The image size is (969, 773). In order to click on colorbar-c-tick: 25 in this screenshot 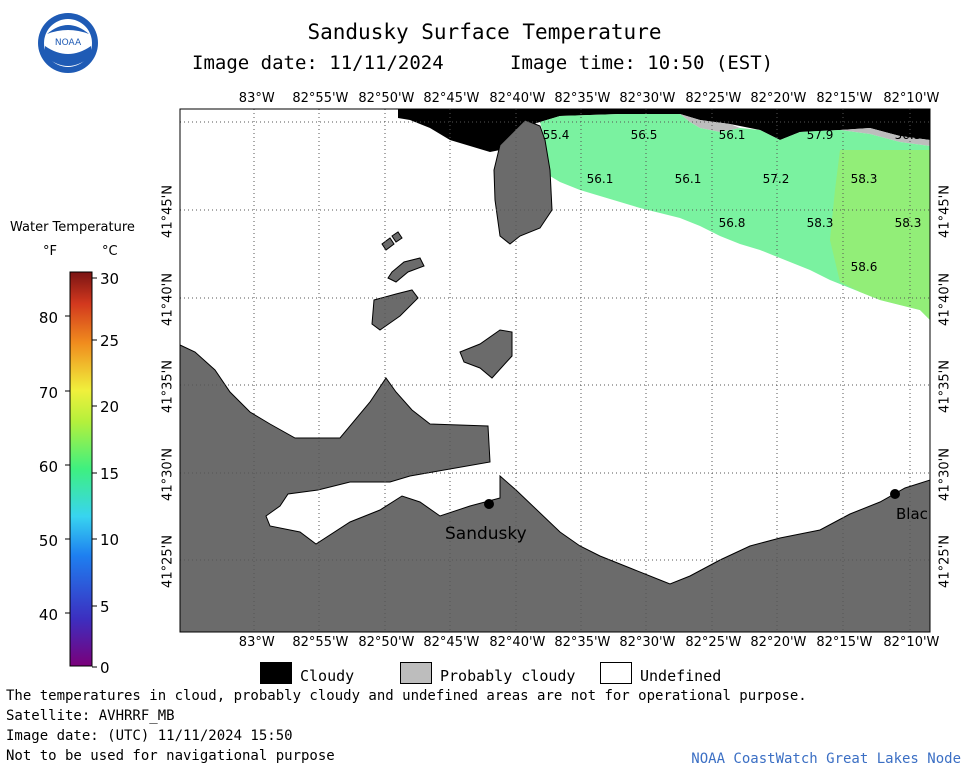, I will do `click(109, 341)`.